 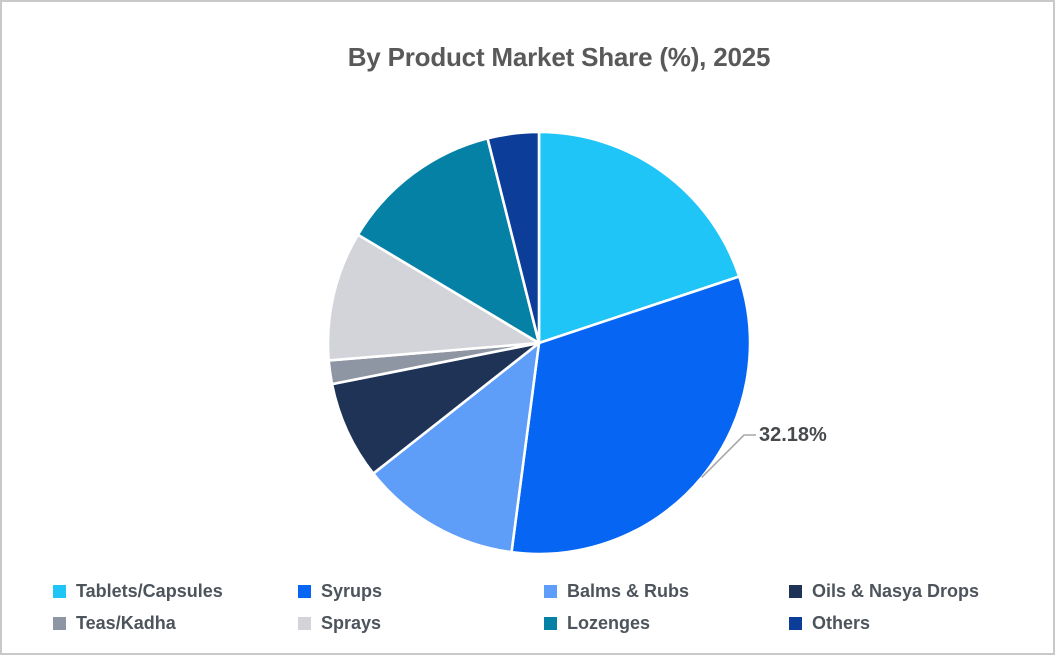 I want to click on legend-label: Balms & Rubs, so click(x=628, y=591).